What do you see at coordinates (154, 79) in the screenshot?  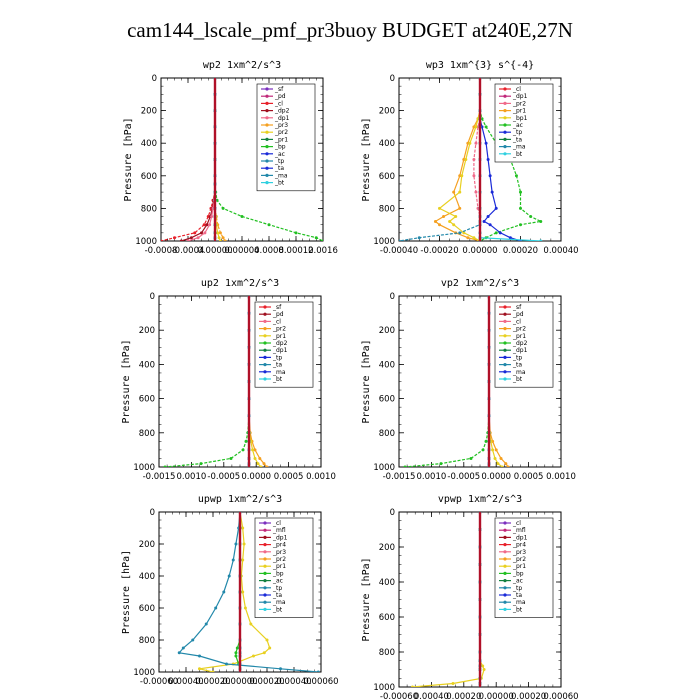 I see `y-tick-label: 0` at bounding box center [154, 79].